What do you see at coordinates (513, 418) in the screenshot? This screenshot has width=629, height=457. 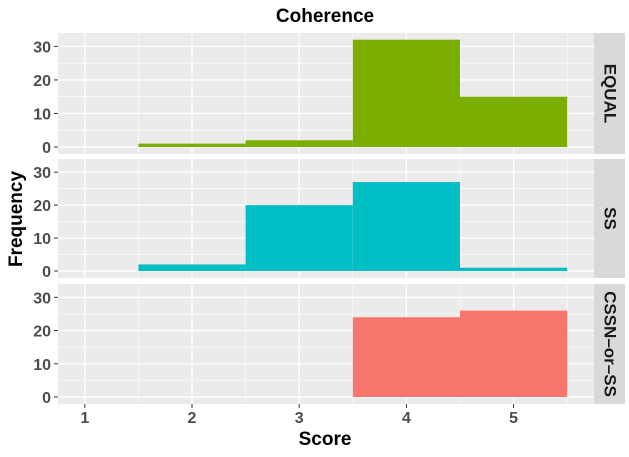 I see `x-tick-label: 5` at bounding box center [513, 418].